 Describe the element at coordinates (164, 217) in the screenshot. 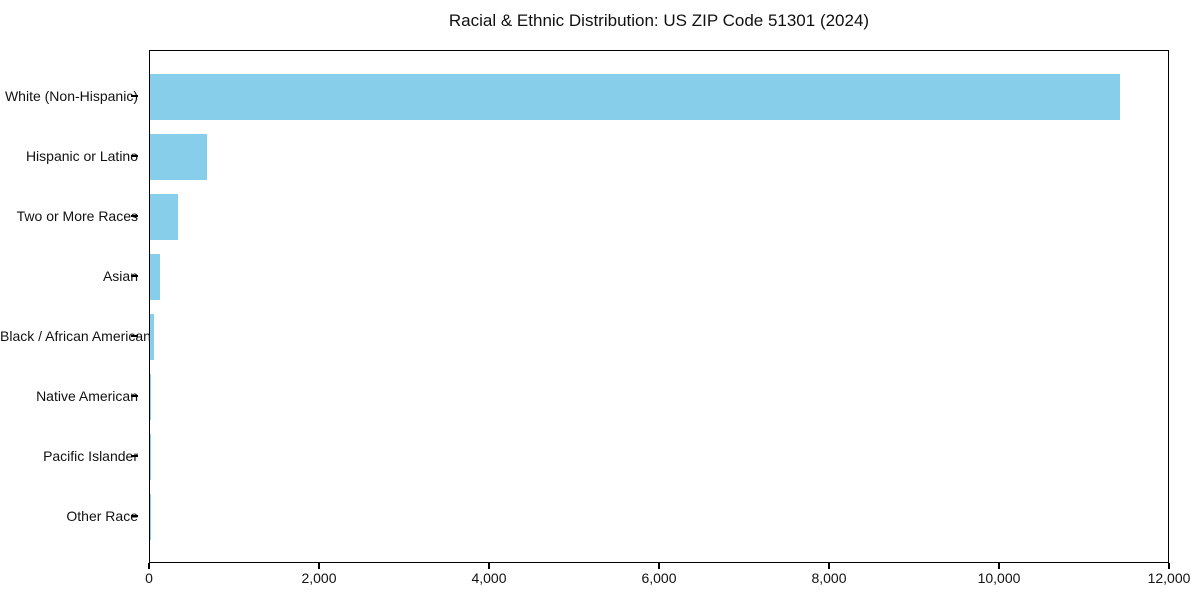

I see `bar-two-or-more-races` at that location.